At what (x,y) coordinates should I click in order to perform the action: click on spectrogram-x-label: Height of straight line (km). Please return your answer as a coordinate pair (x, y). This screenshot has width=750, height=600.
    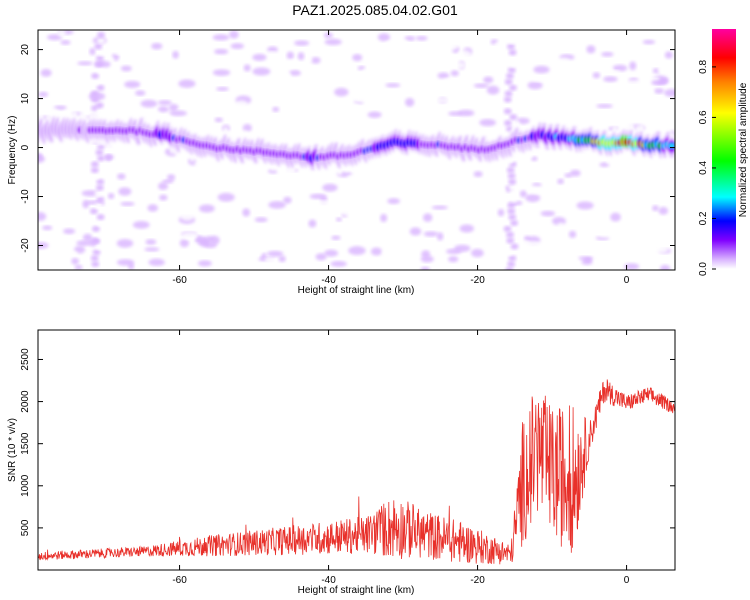
    Looking at the image, I should click on (356, 290).